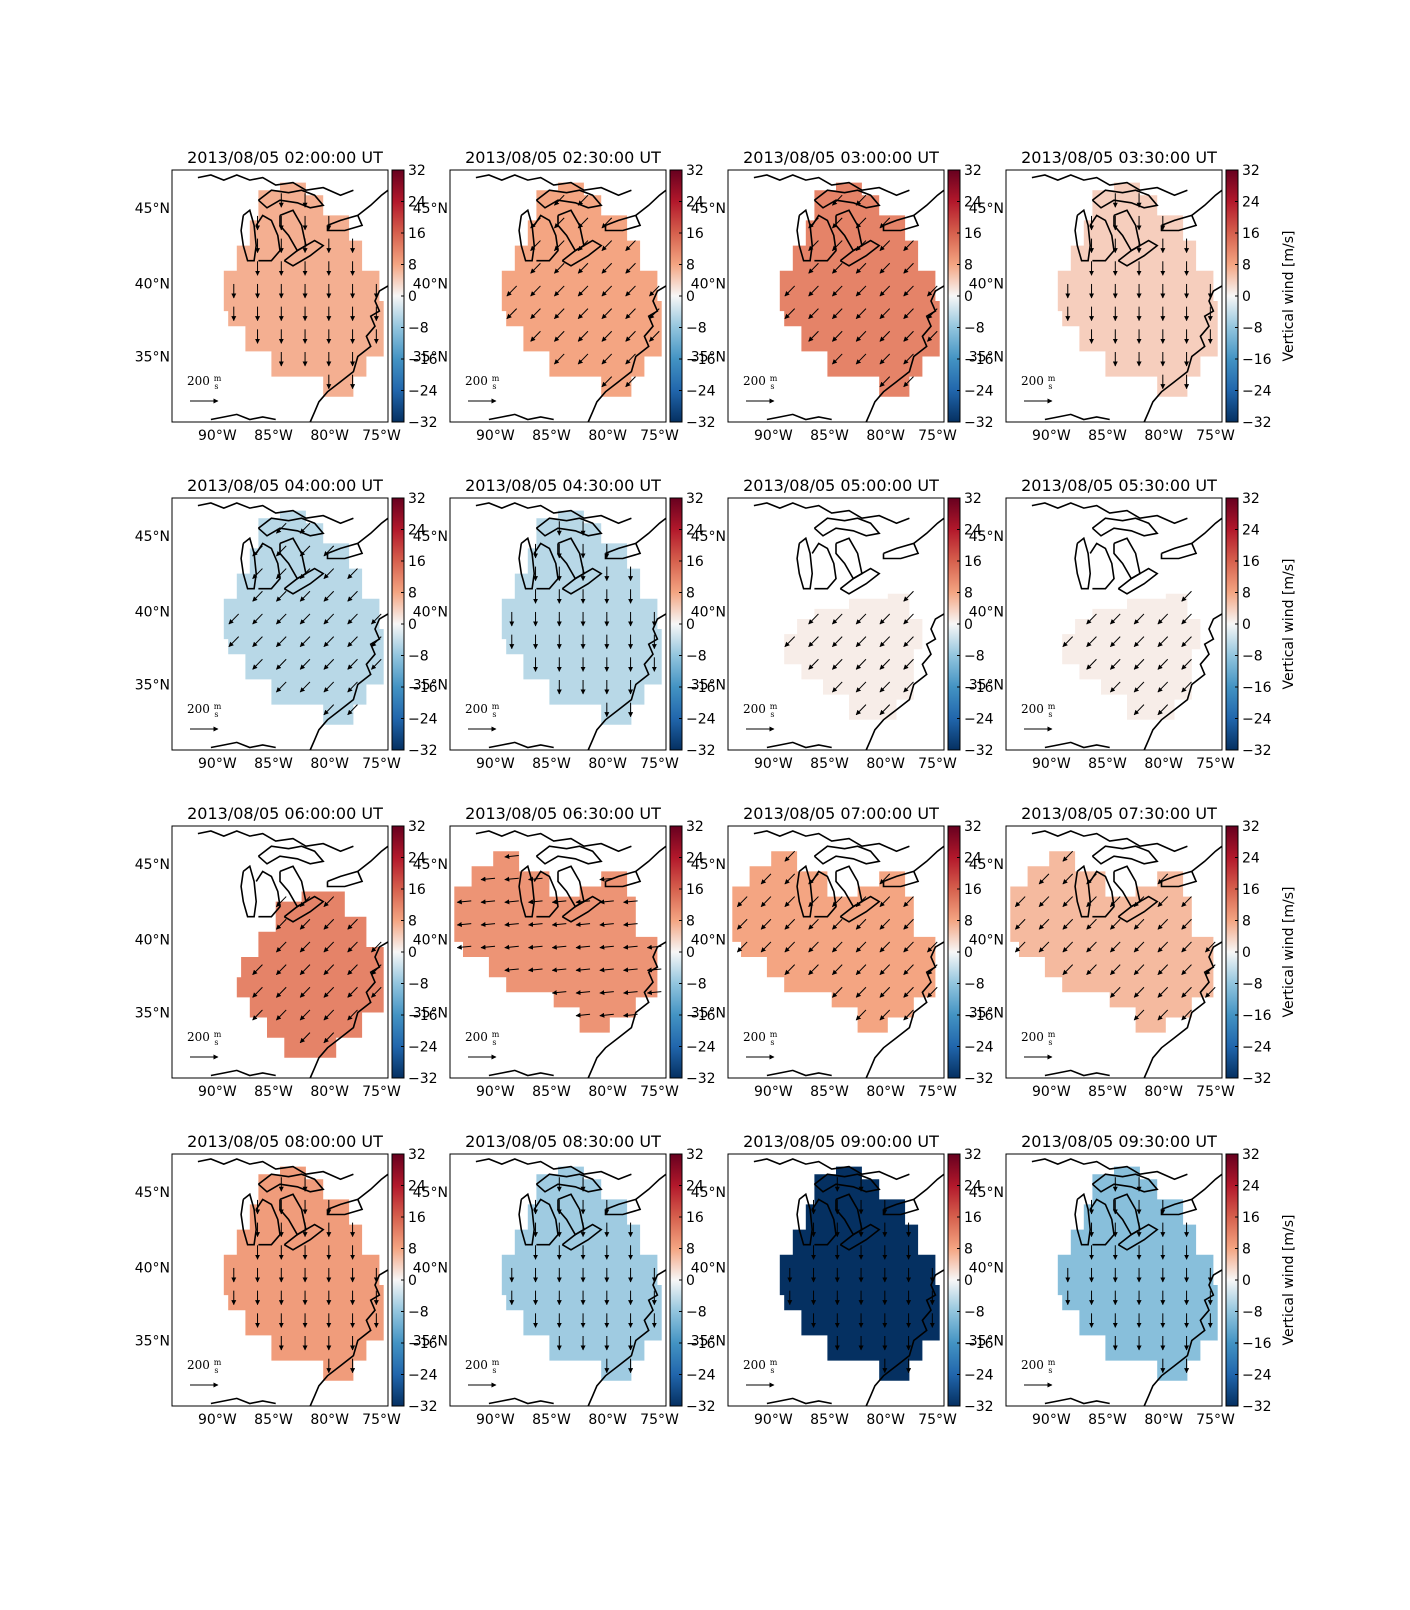  What do you see at coordinates (773, 764) in the screenshot?
I see `lon-tick-label: 90°W` at bounding box center [773, 764].